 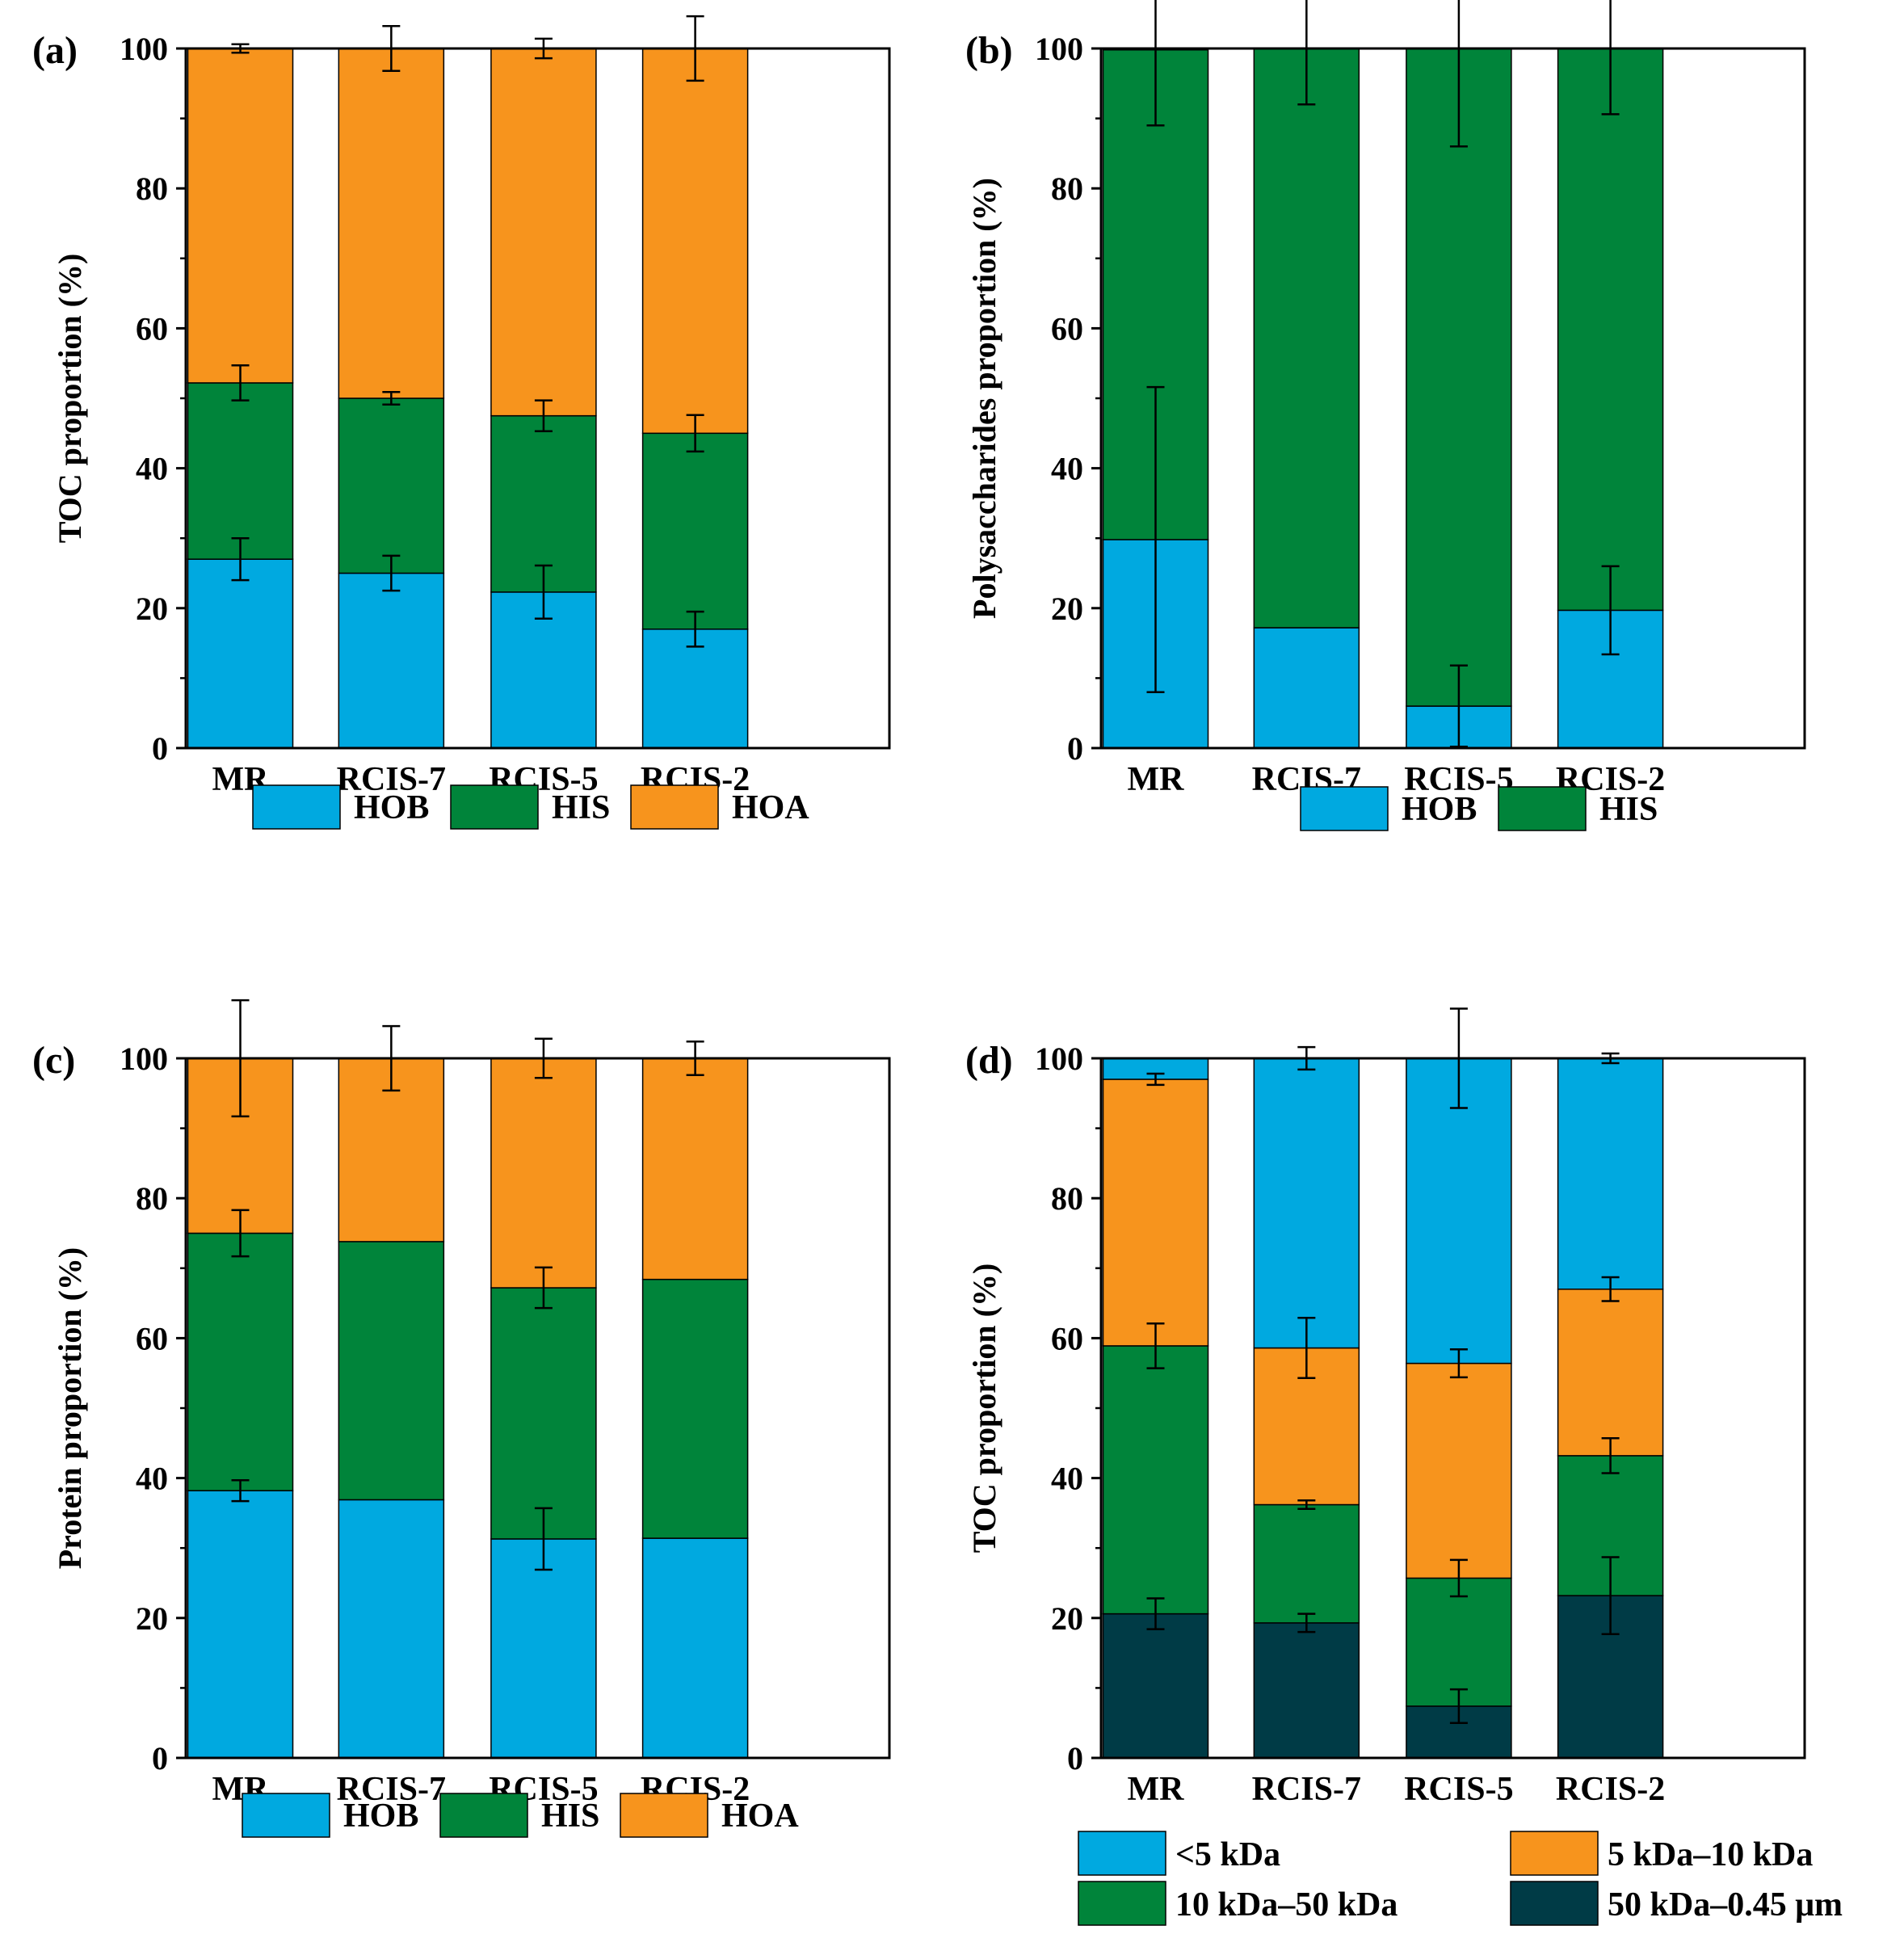 What do you see at coordinates (1725, 1905) in the screenshot?
I see `legend-label: 50 kDa–0.45 μm` at bounding box center [1725, 1905].